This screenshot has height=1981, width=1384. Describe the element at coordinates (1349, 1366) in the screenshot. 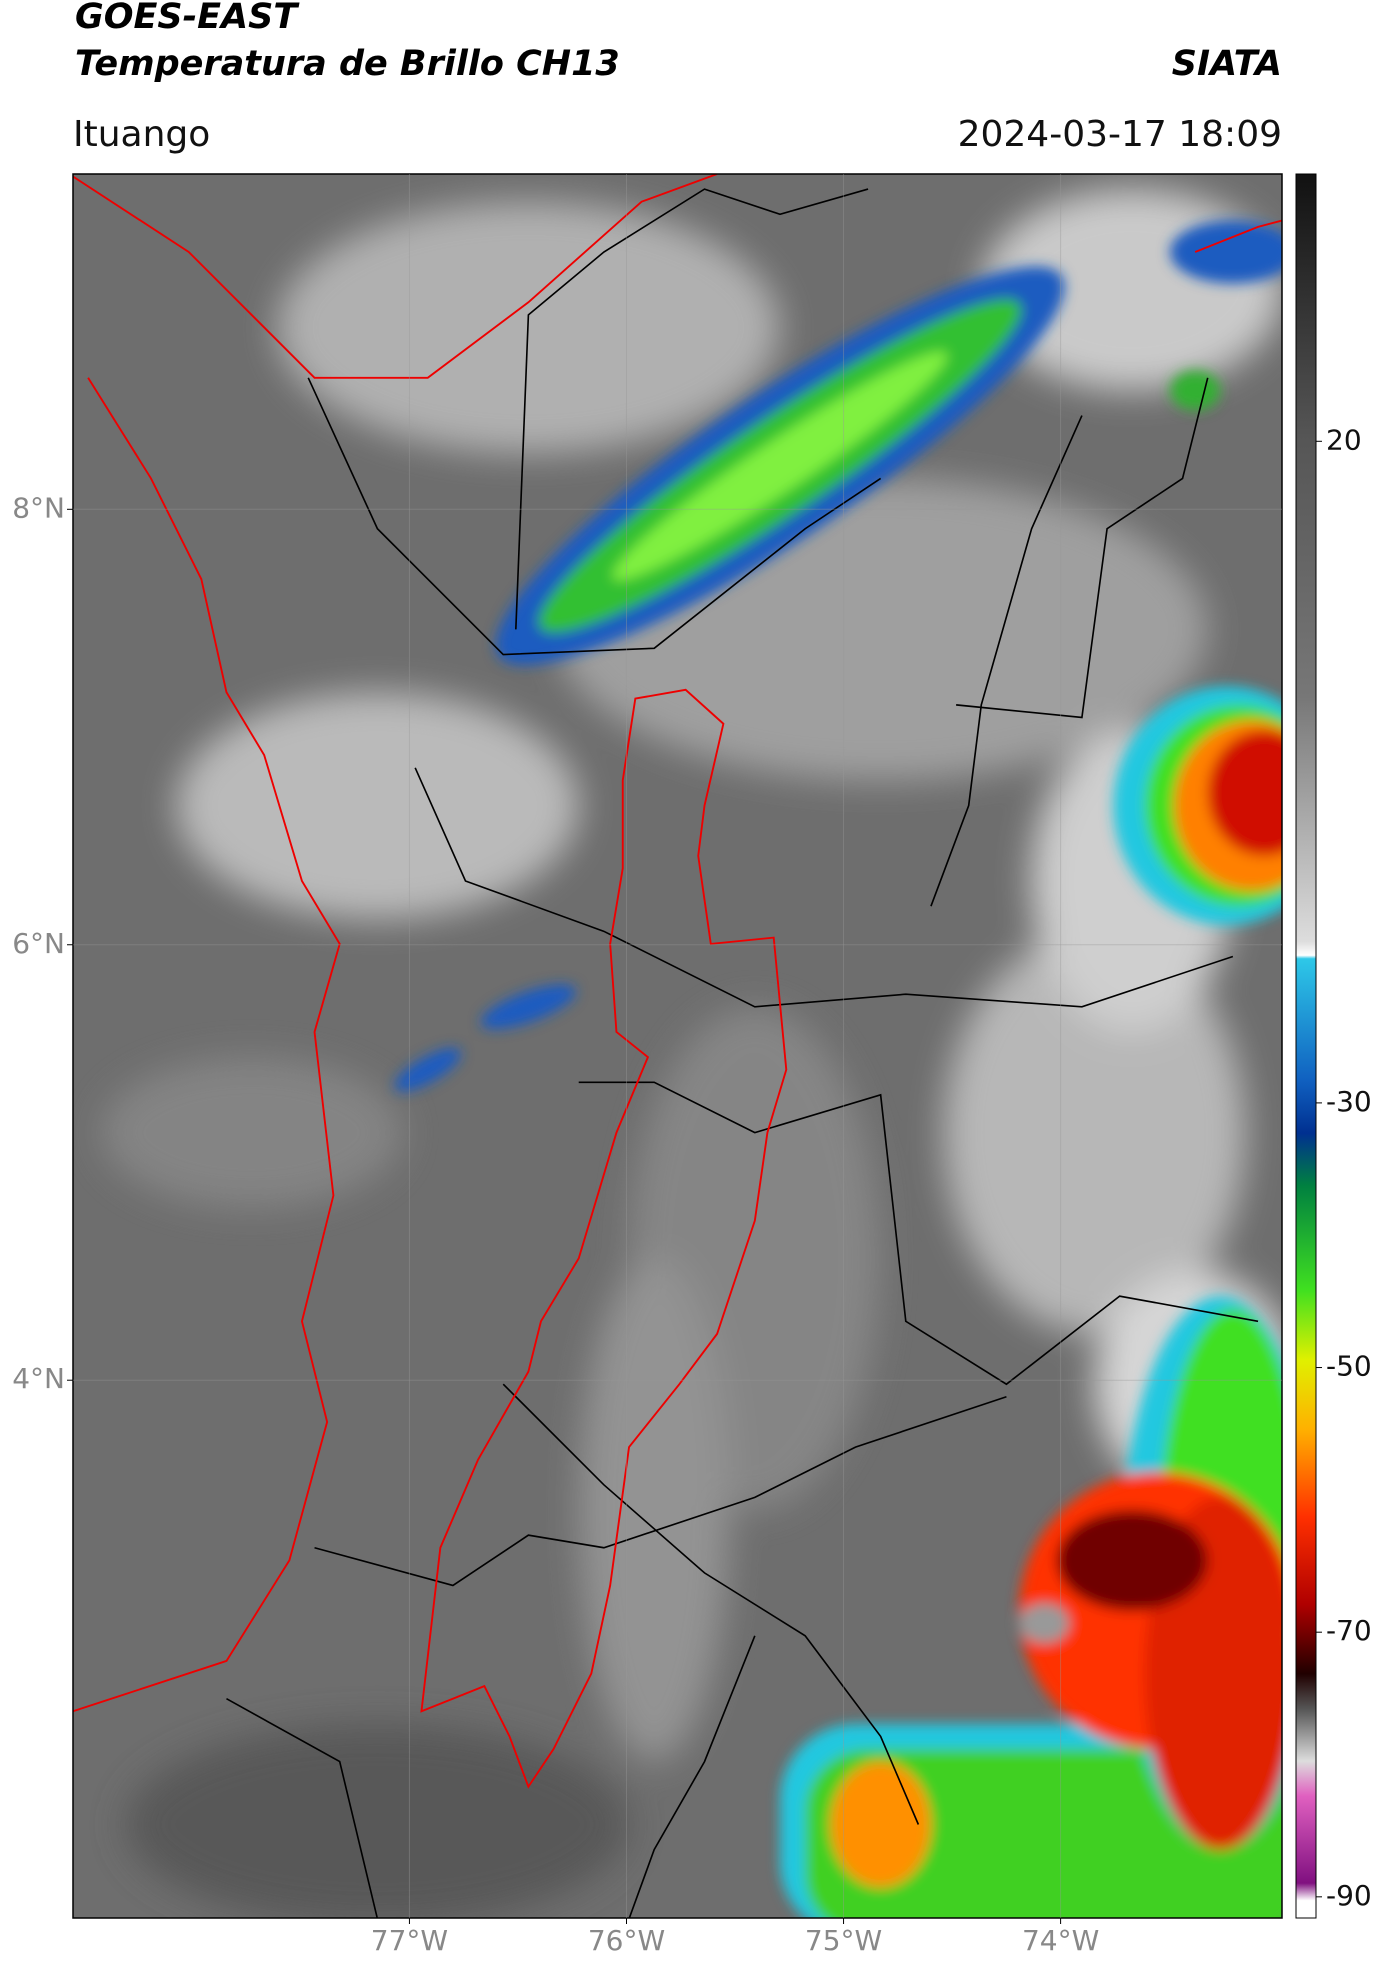

I see `colorbar-tick-label: -50` at that location.